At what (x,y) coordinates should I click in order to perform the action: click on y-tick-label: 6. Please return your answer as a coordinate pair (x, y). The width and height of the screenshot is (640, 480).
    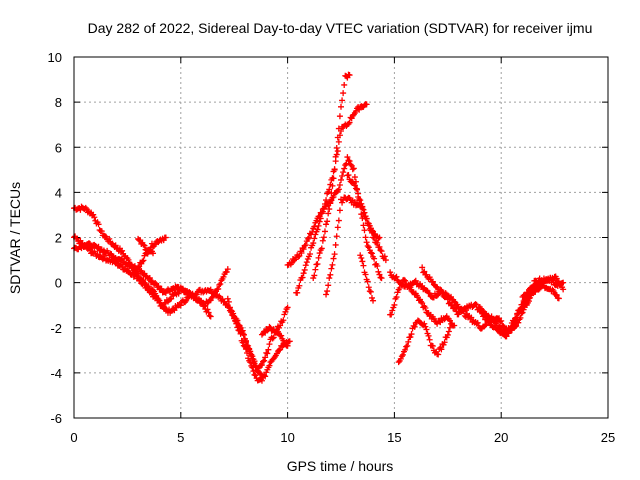
    Looking at the image, I should click on (58, 147).